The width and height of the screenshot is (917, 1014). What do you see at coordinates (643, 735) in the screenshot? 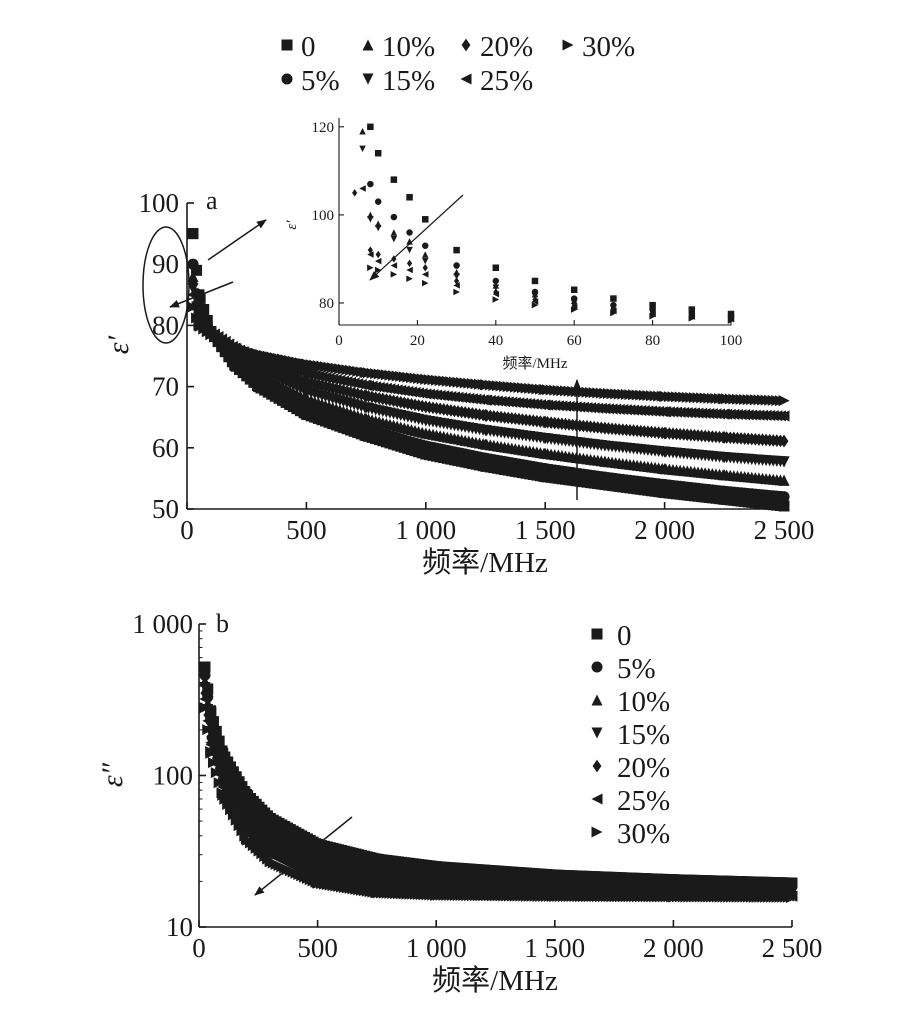
I see `panel-b-legend-label: 15%` at bounding box center [643, 735].